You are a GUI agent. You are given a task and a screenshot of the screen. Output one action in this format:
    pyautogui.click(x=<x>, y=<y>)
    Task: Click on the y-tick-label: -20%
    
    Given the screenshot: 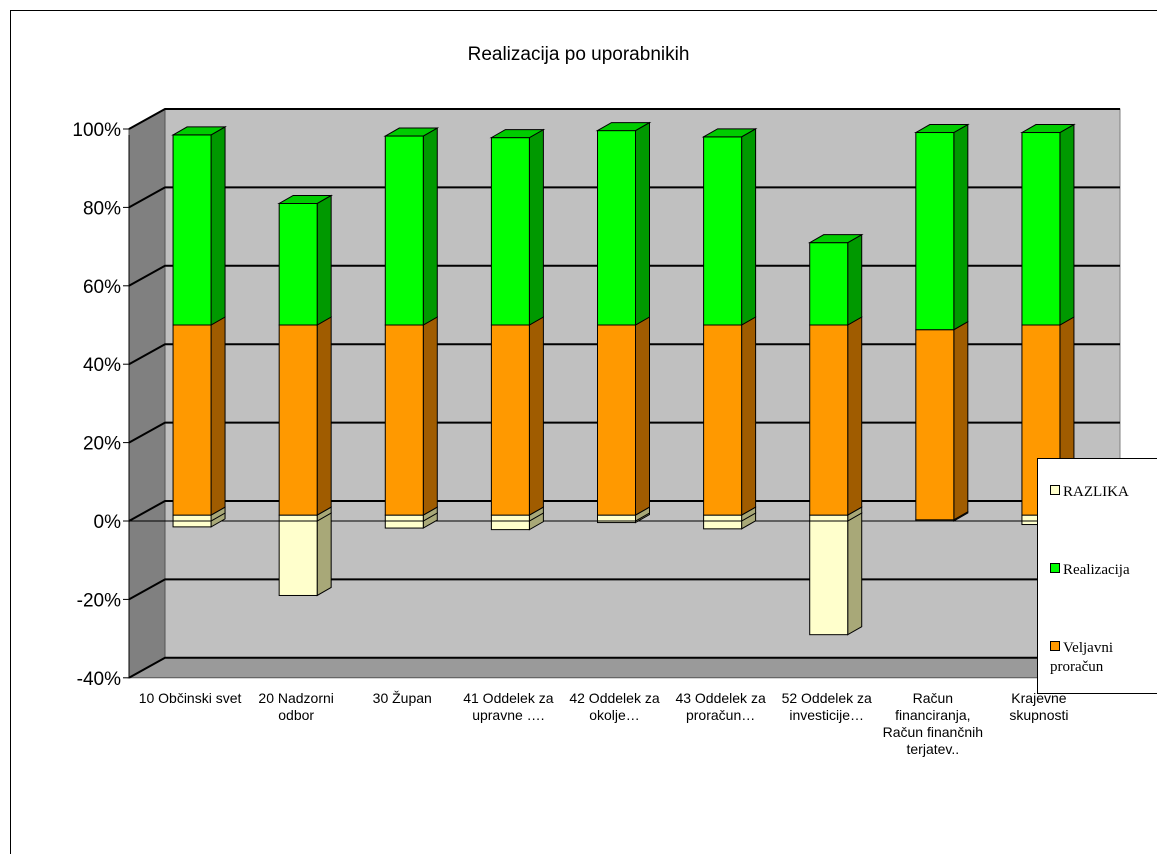 What is the action you would take?
    pyautogui.click(x=99, y=600)
    